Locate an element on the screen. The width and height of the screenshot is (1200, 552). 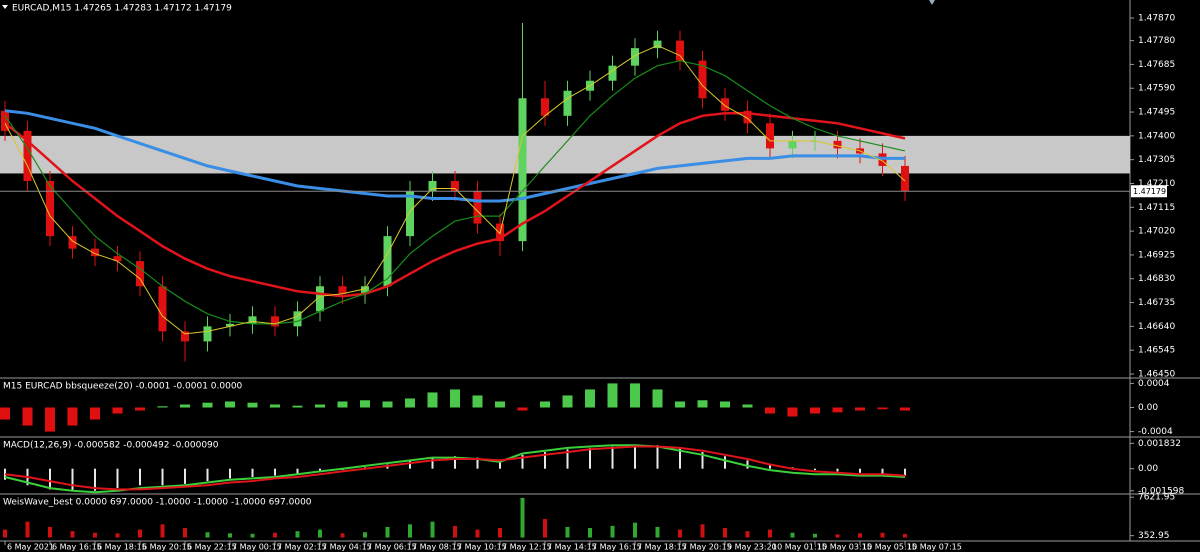
y-tick-label: 7621.95 is located at coordinates (1156, 498).